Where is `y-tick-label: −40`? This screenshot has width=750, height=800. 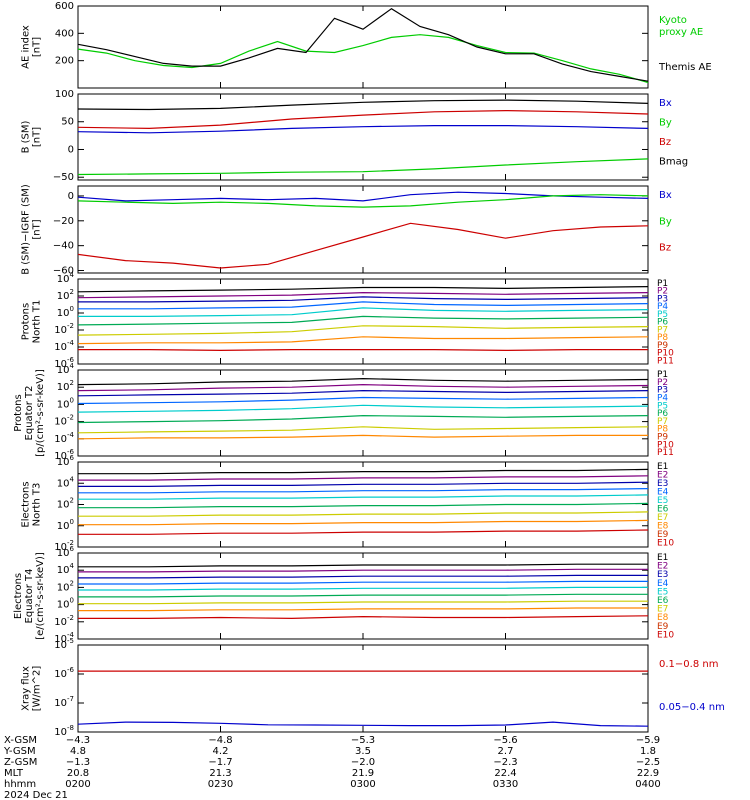
y-tick-label: −40 is located at coordinates (63, 246).